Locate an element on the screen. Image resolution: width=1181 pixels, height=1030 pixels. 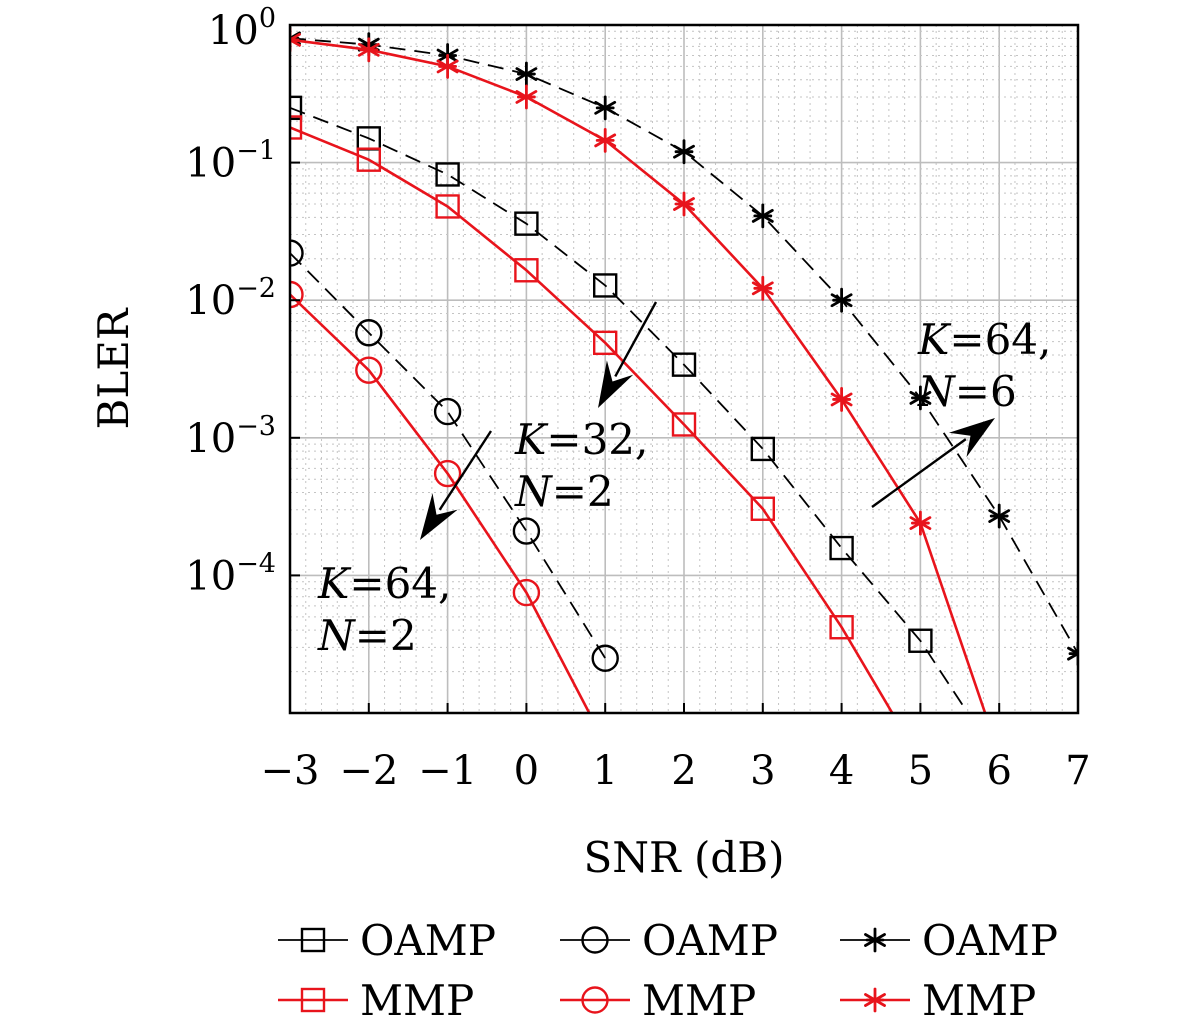
arrow-k64-n6 is located at coordinates (933, 463).